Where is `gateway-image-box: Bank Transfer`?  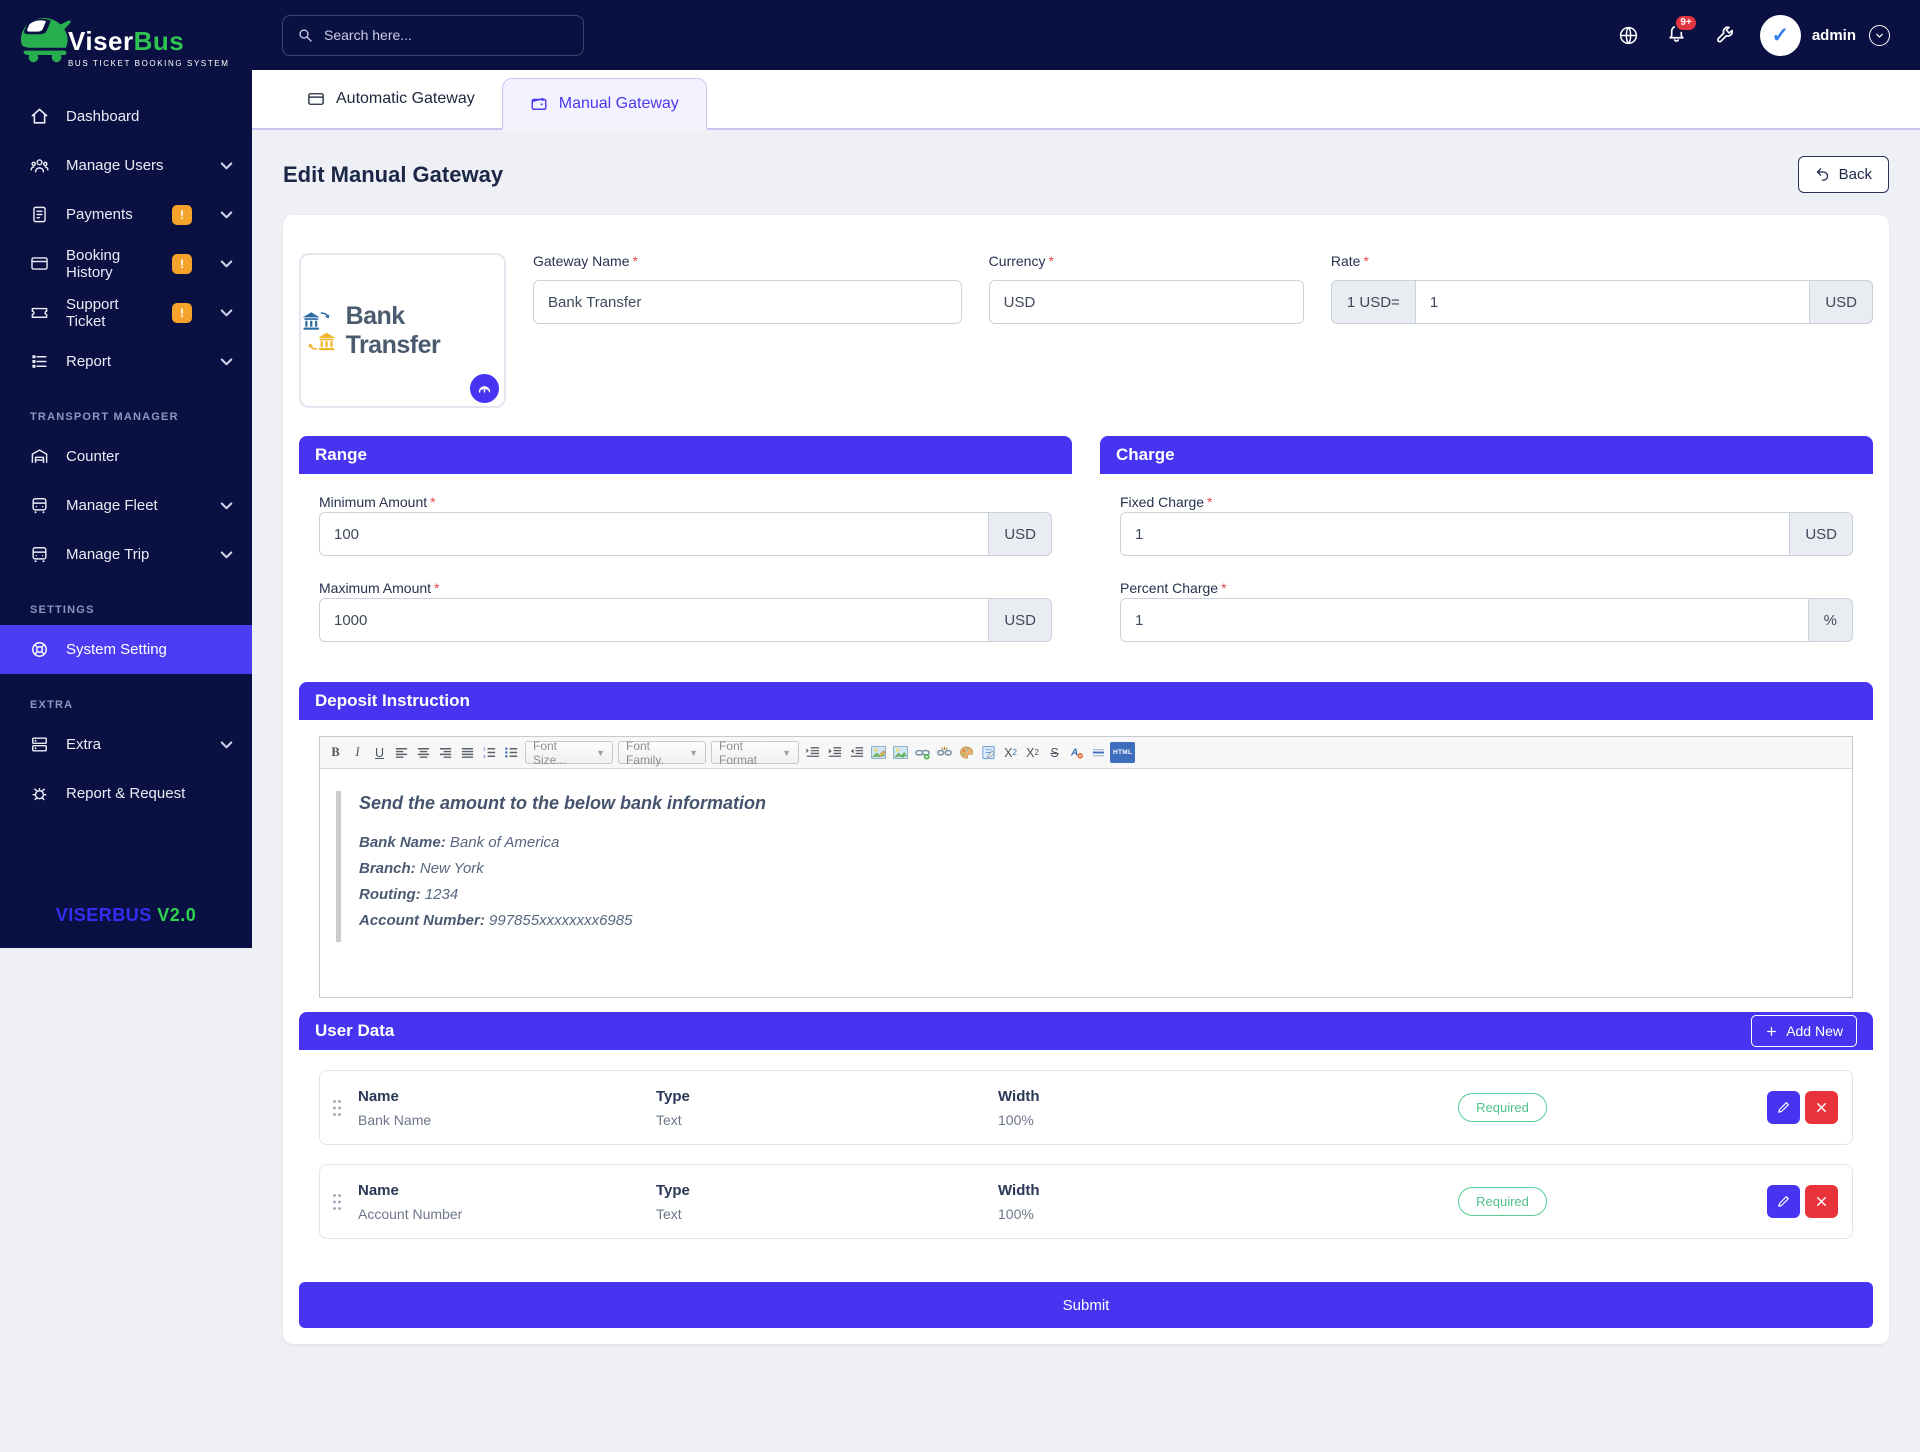 gateway-image-box: Bank Transfer is located at coordinates (402, 330).